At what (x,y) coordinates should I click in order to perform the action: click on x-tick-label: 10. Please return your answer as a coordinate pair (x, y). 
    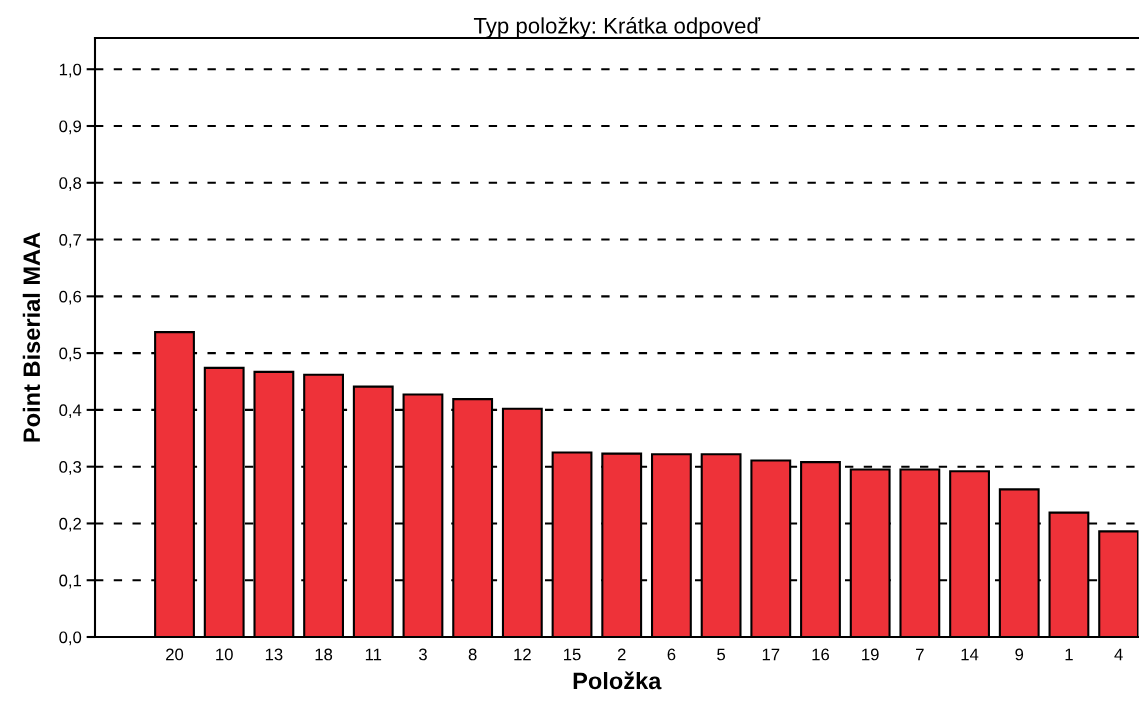
    Looking at the image, I should click on (224, 654).